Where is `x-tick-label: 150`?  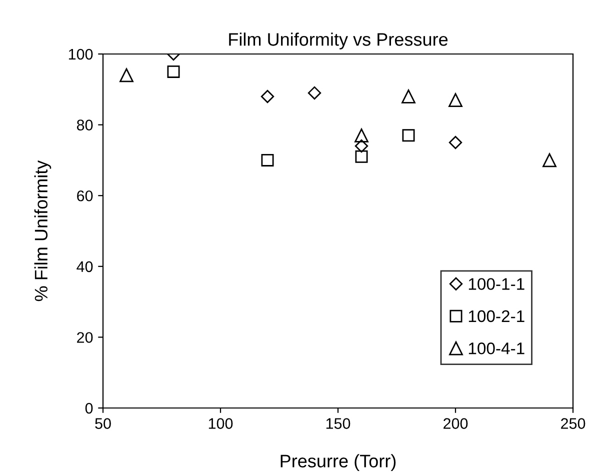 x-tick-label: 150 is located at coordinates (338, 423).